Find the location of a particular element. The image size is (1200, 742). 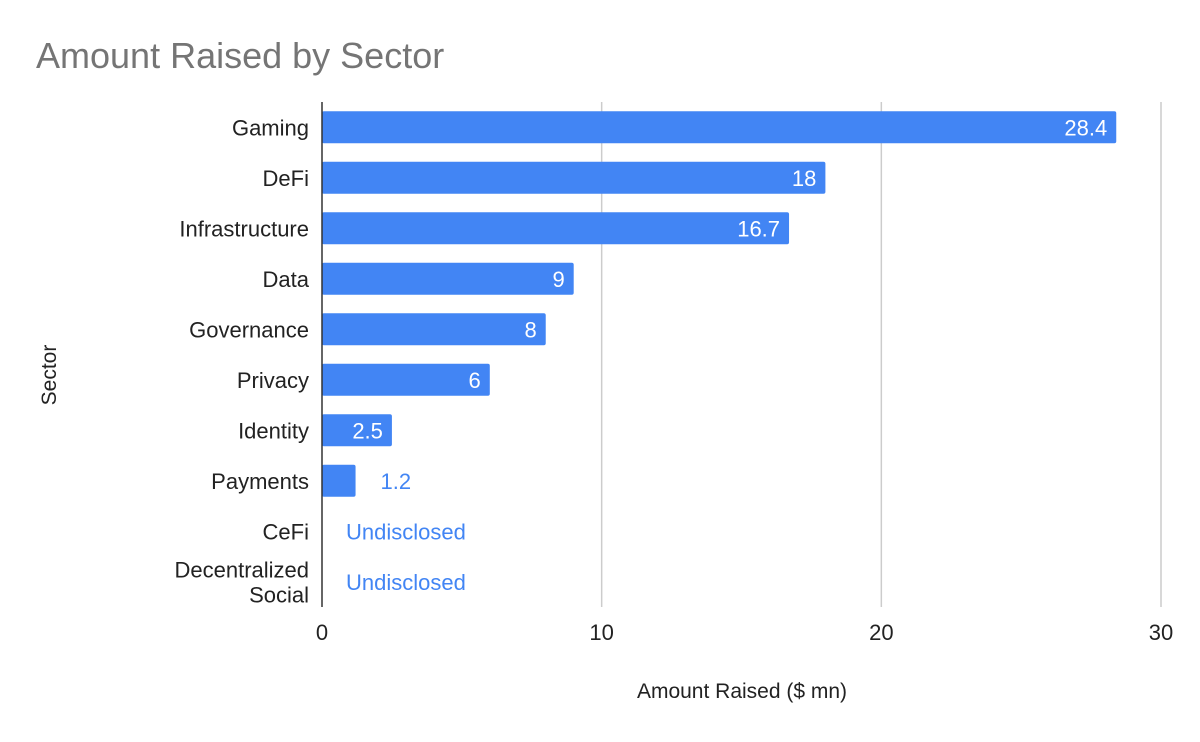

value-label: 18 is located at coordinates (804, 178).